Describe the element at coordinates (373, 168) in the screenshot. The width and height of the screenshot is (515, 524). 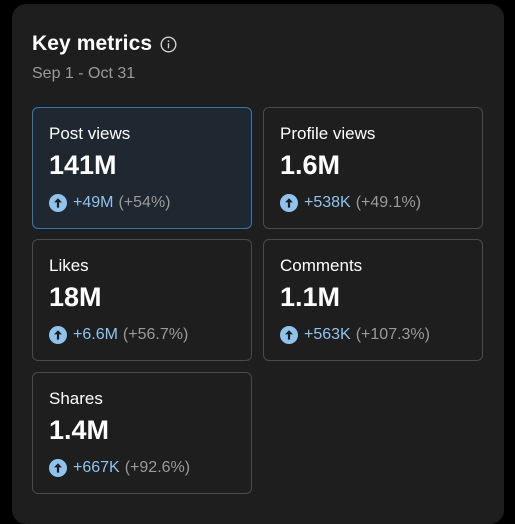
I see `metric-card-profile-views: Profile views 1.6M +538K (+49.1%)` at that location.